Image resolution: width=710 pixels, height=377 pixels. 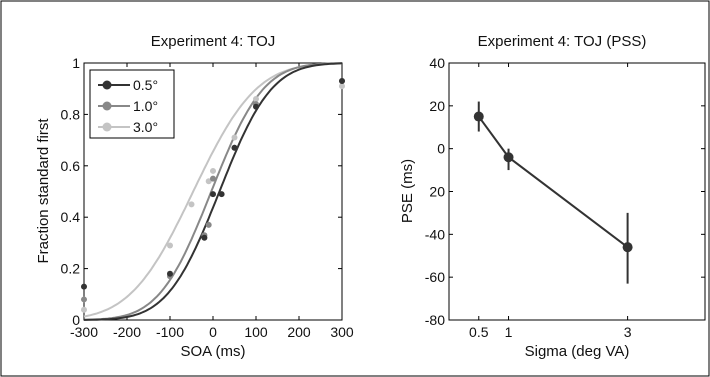 What do you see at coordinates (145, 106) in the screenshot?
I see `legend-label: 1.0°` at bounding box center [145, 106].